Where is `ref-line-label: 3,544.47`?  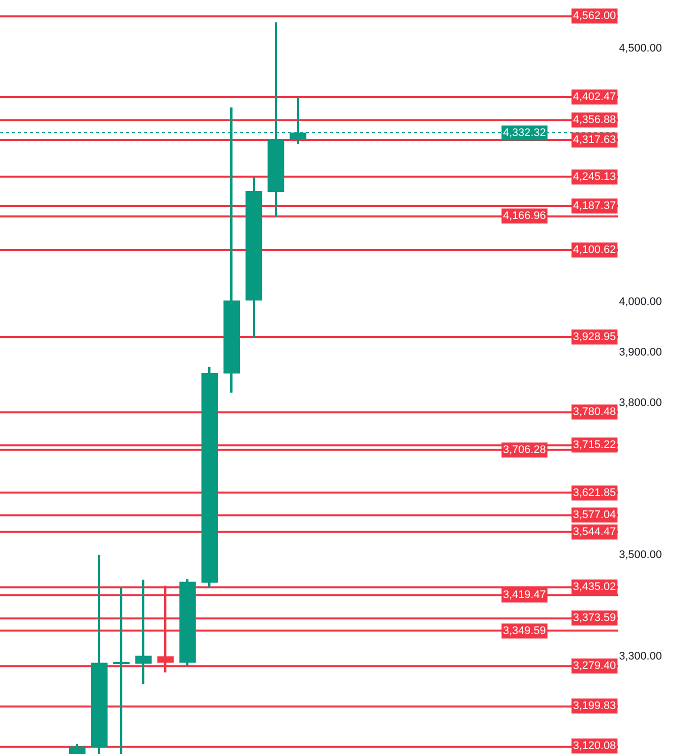
ref-line-label: 3,544.47 is located at coordinates (594, 532).